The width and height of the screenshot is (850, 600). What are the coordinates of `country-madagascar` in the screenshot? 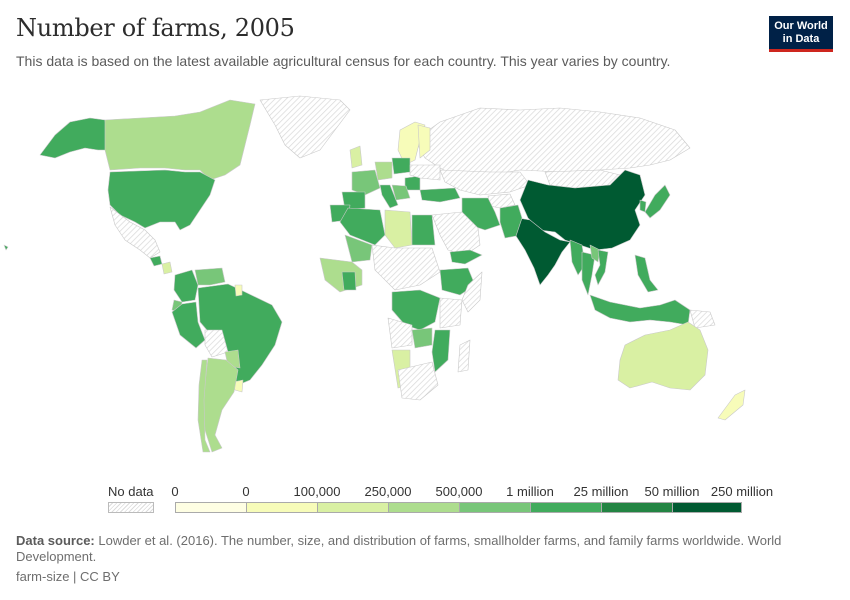 It's located at (464, 356).